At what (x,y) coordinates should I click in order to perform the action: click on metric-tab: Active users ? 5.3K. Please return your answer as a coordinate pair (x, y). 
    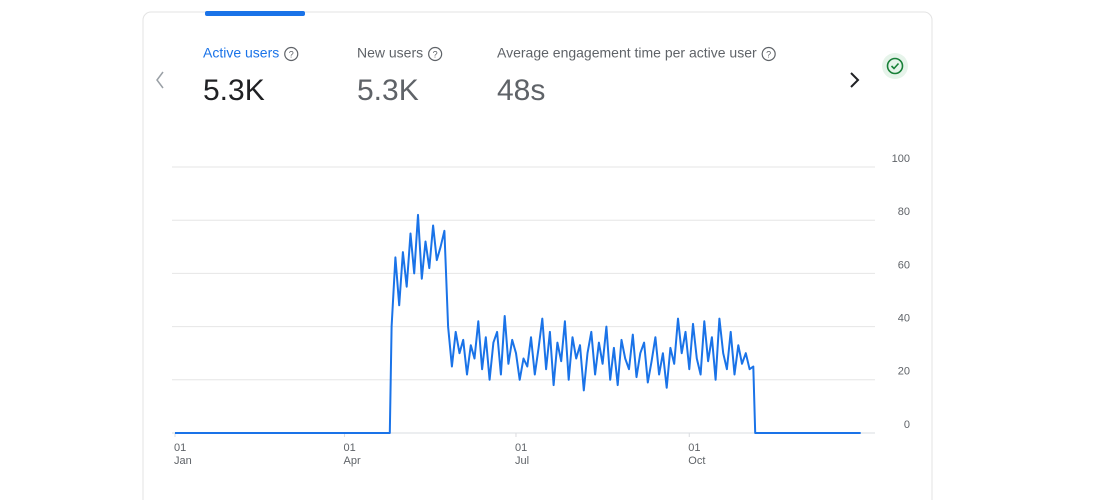
    Looking at the image, I should click on (251, 76).